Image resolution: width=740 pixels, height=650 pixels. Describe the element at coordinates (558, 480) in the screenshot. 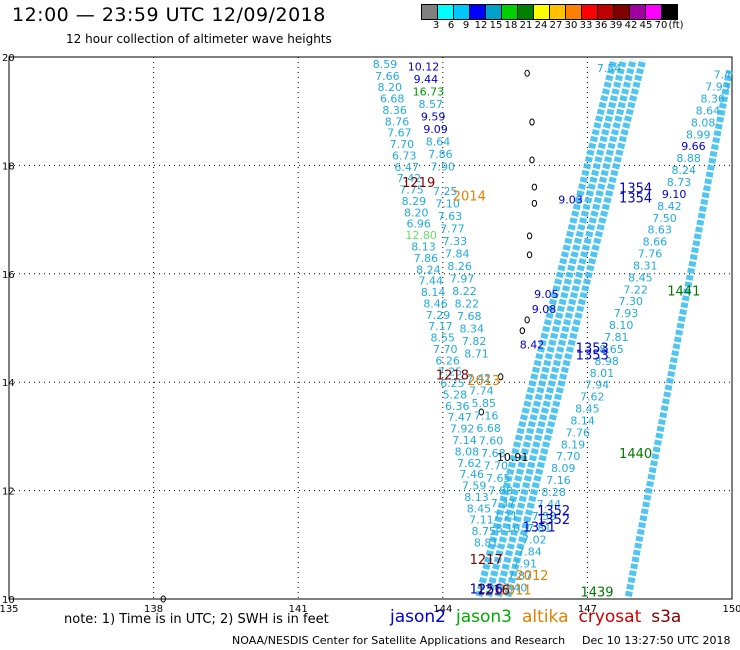

I see `swh-value: 7.16` at that location.